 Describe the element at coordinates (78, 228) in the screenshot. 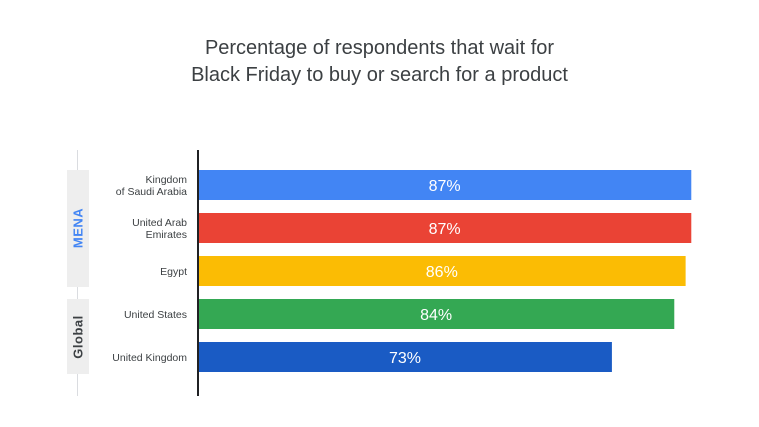

I see `group-box-mena` at that location.